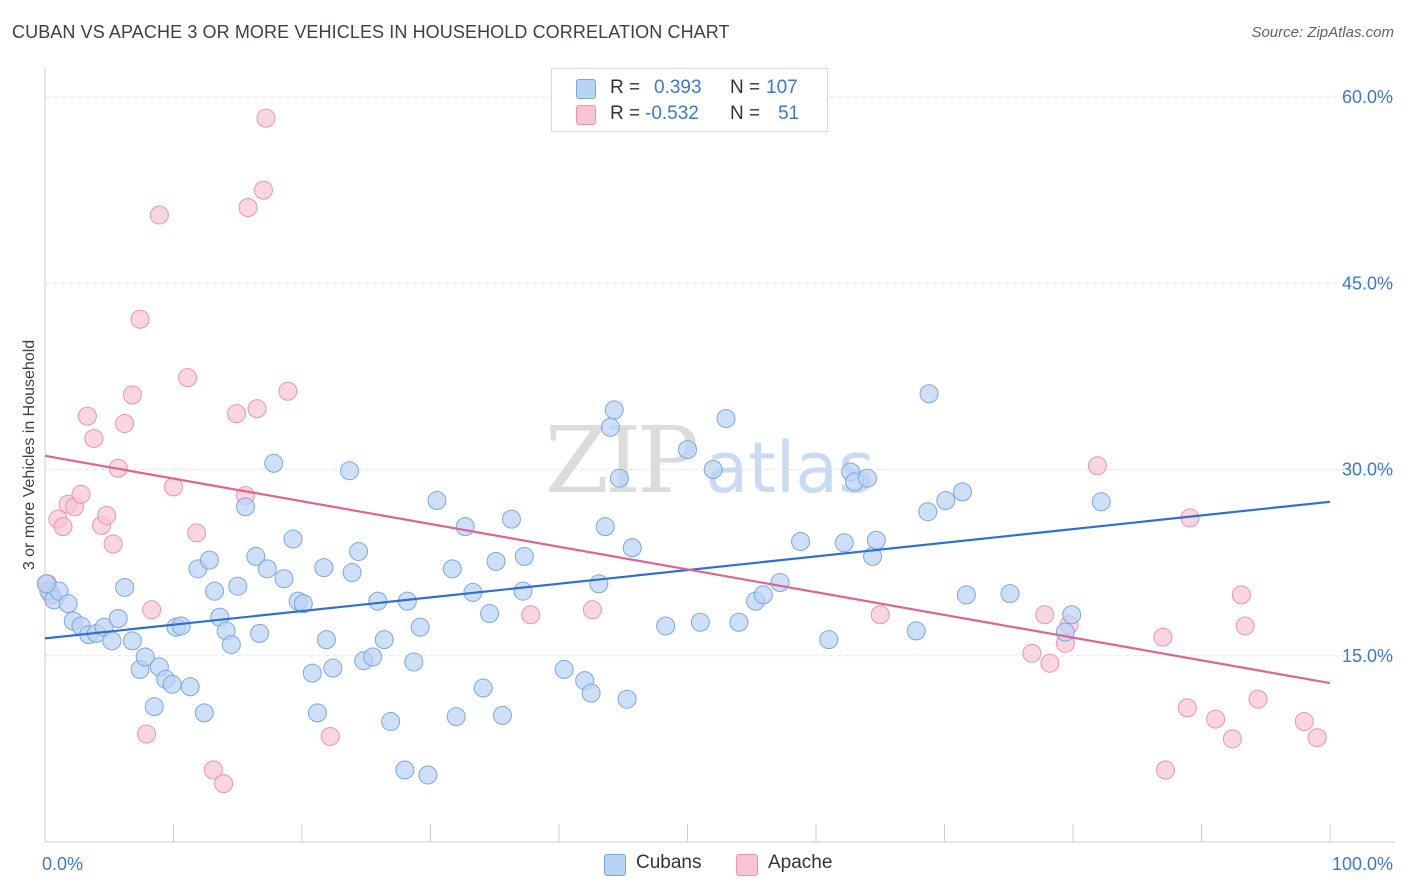  I want to click on cubans-n-value: 107, so click(782, 87).